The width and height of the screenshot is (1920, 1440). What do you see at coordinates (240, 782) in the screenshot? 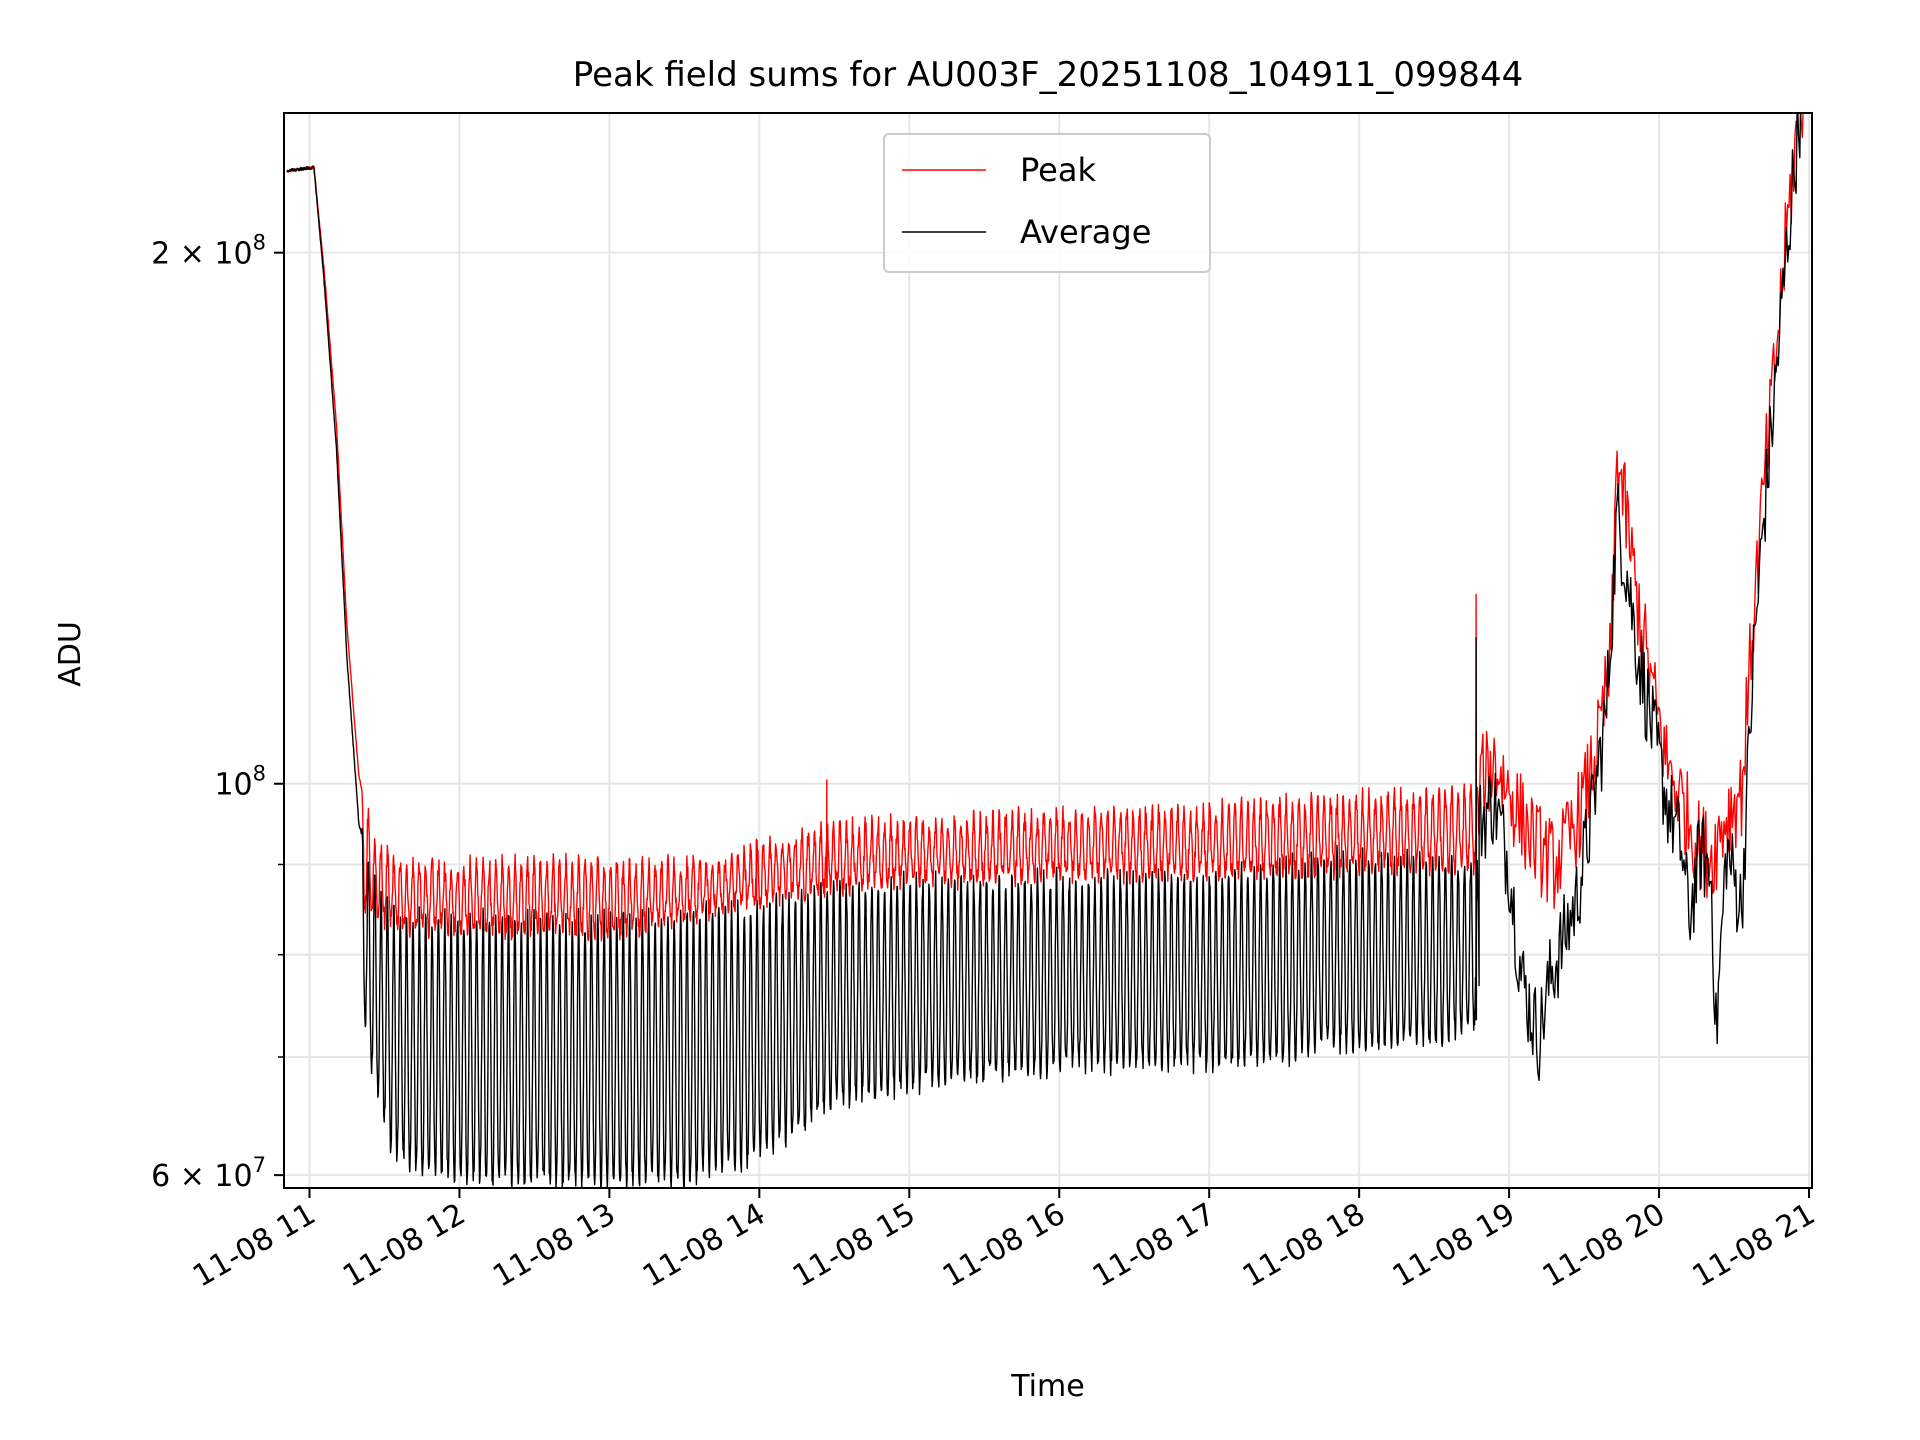
I see `y-tick-label: 108` at bounding box center [240, 782].